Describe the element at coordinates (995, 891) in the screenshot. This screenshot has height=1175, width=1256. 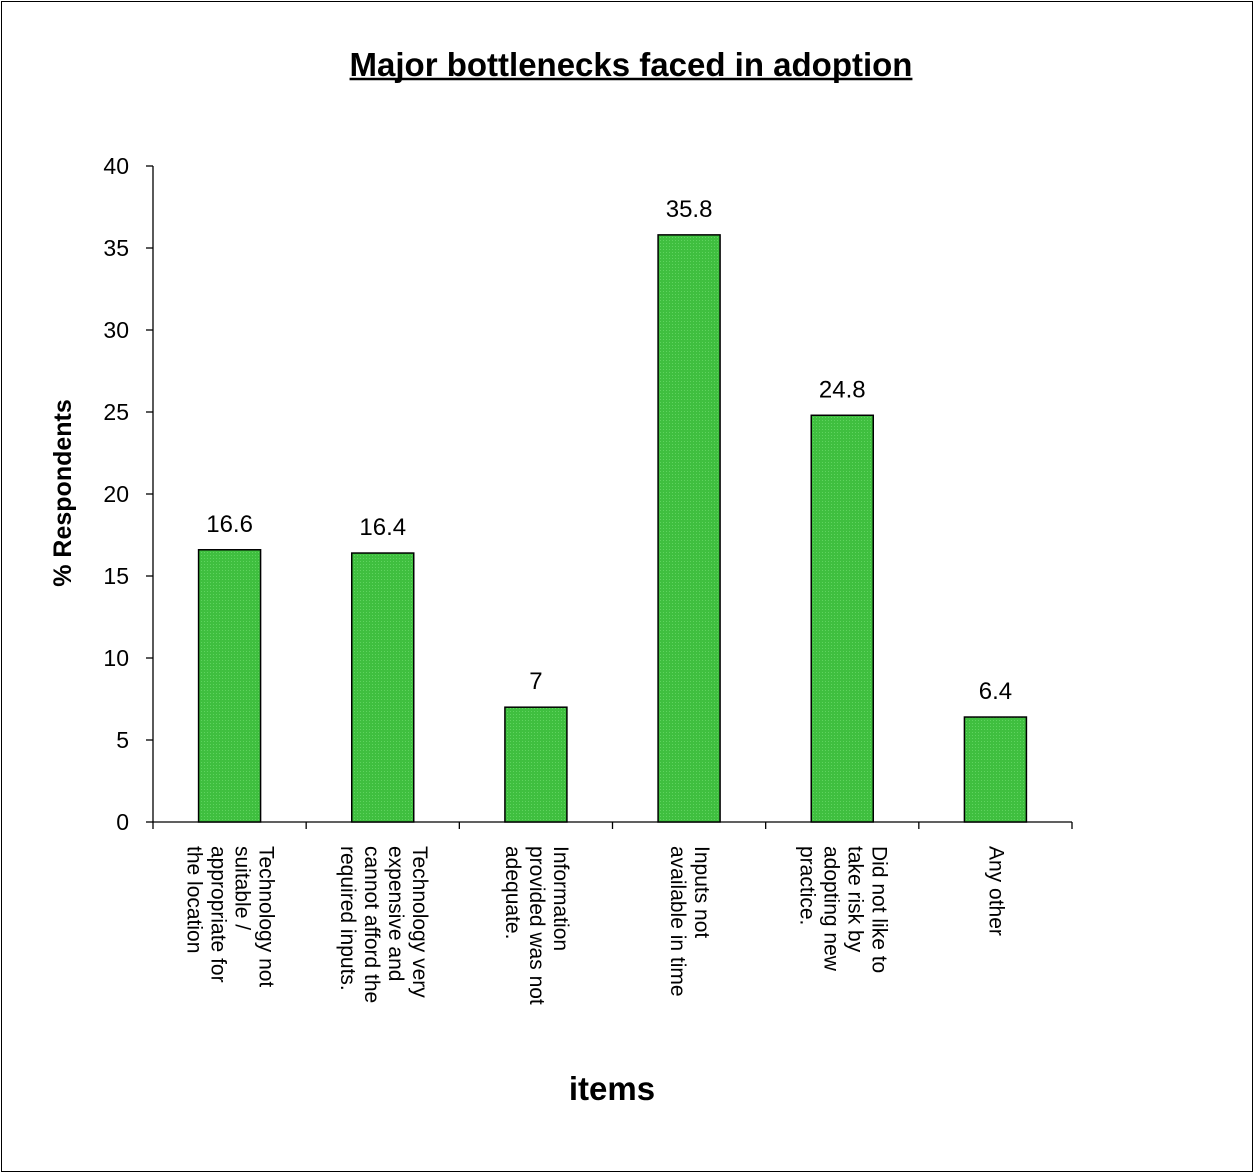
I see `x-tick-label: Any other` at that location.